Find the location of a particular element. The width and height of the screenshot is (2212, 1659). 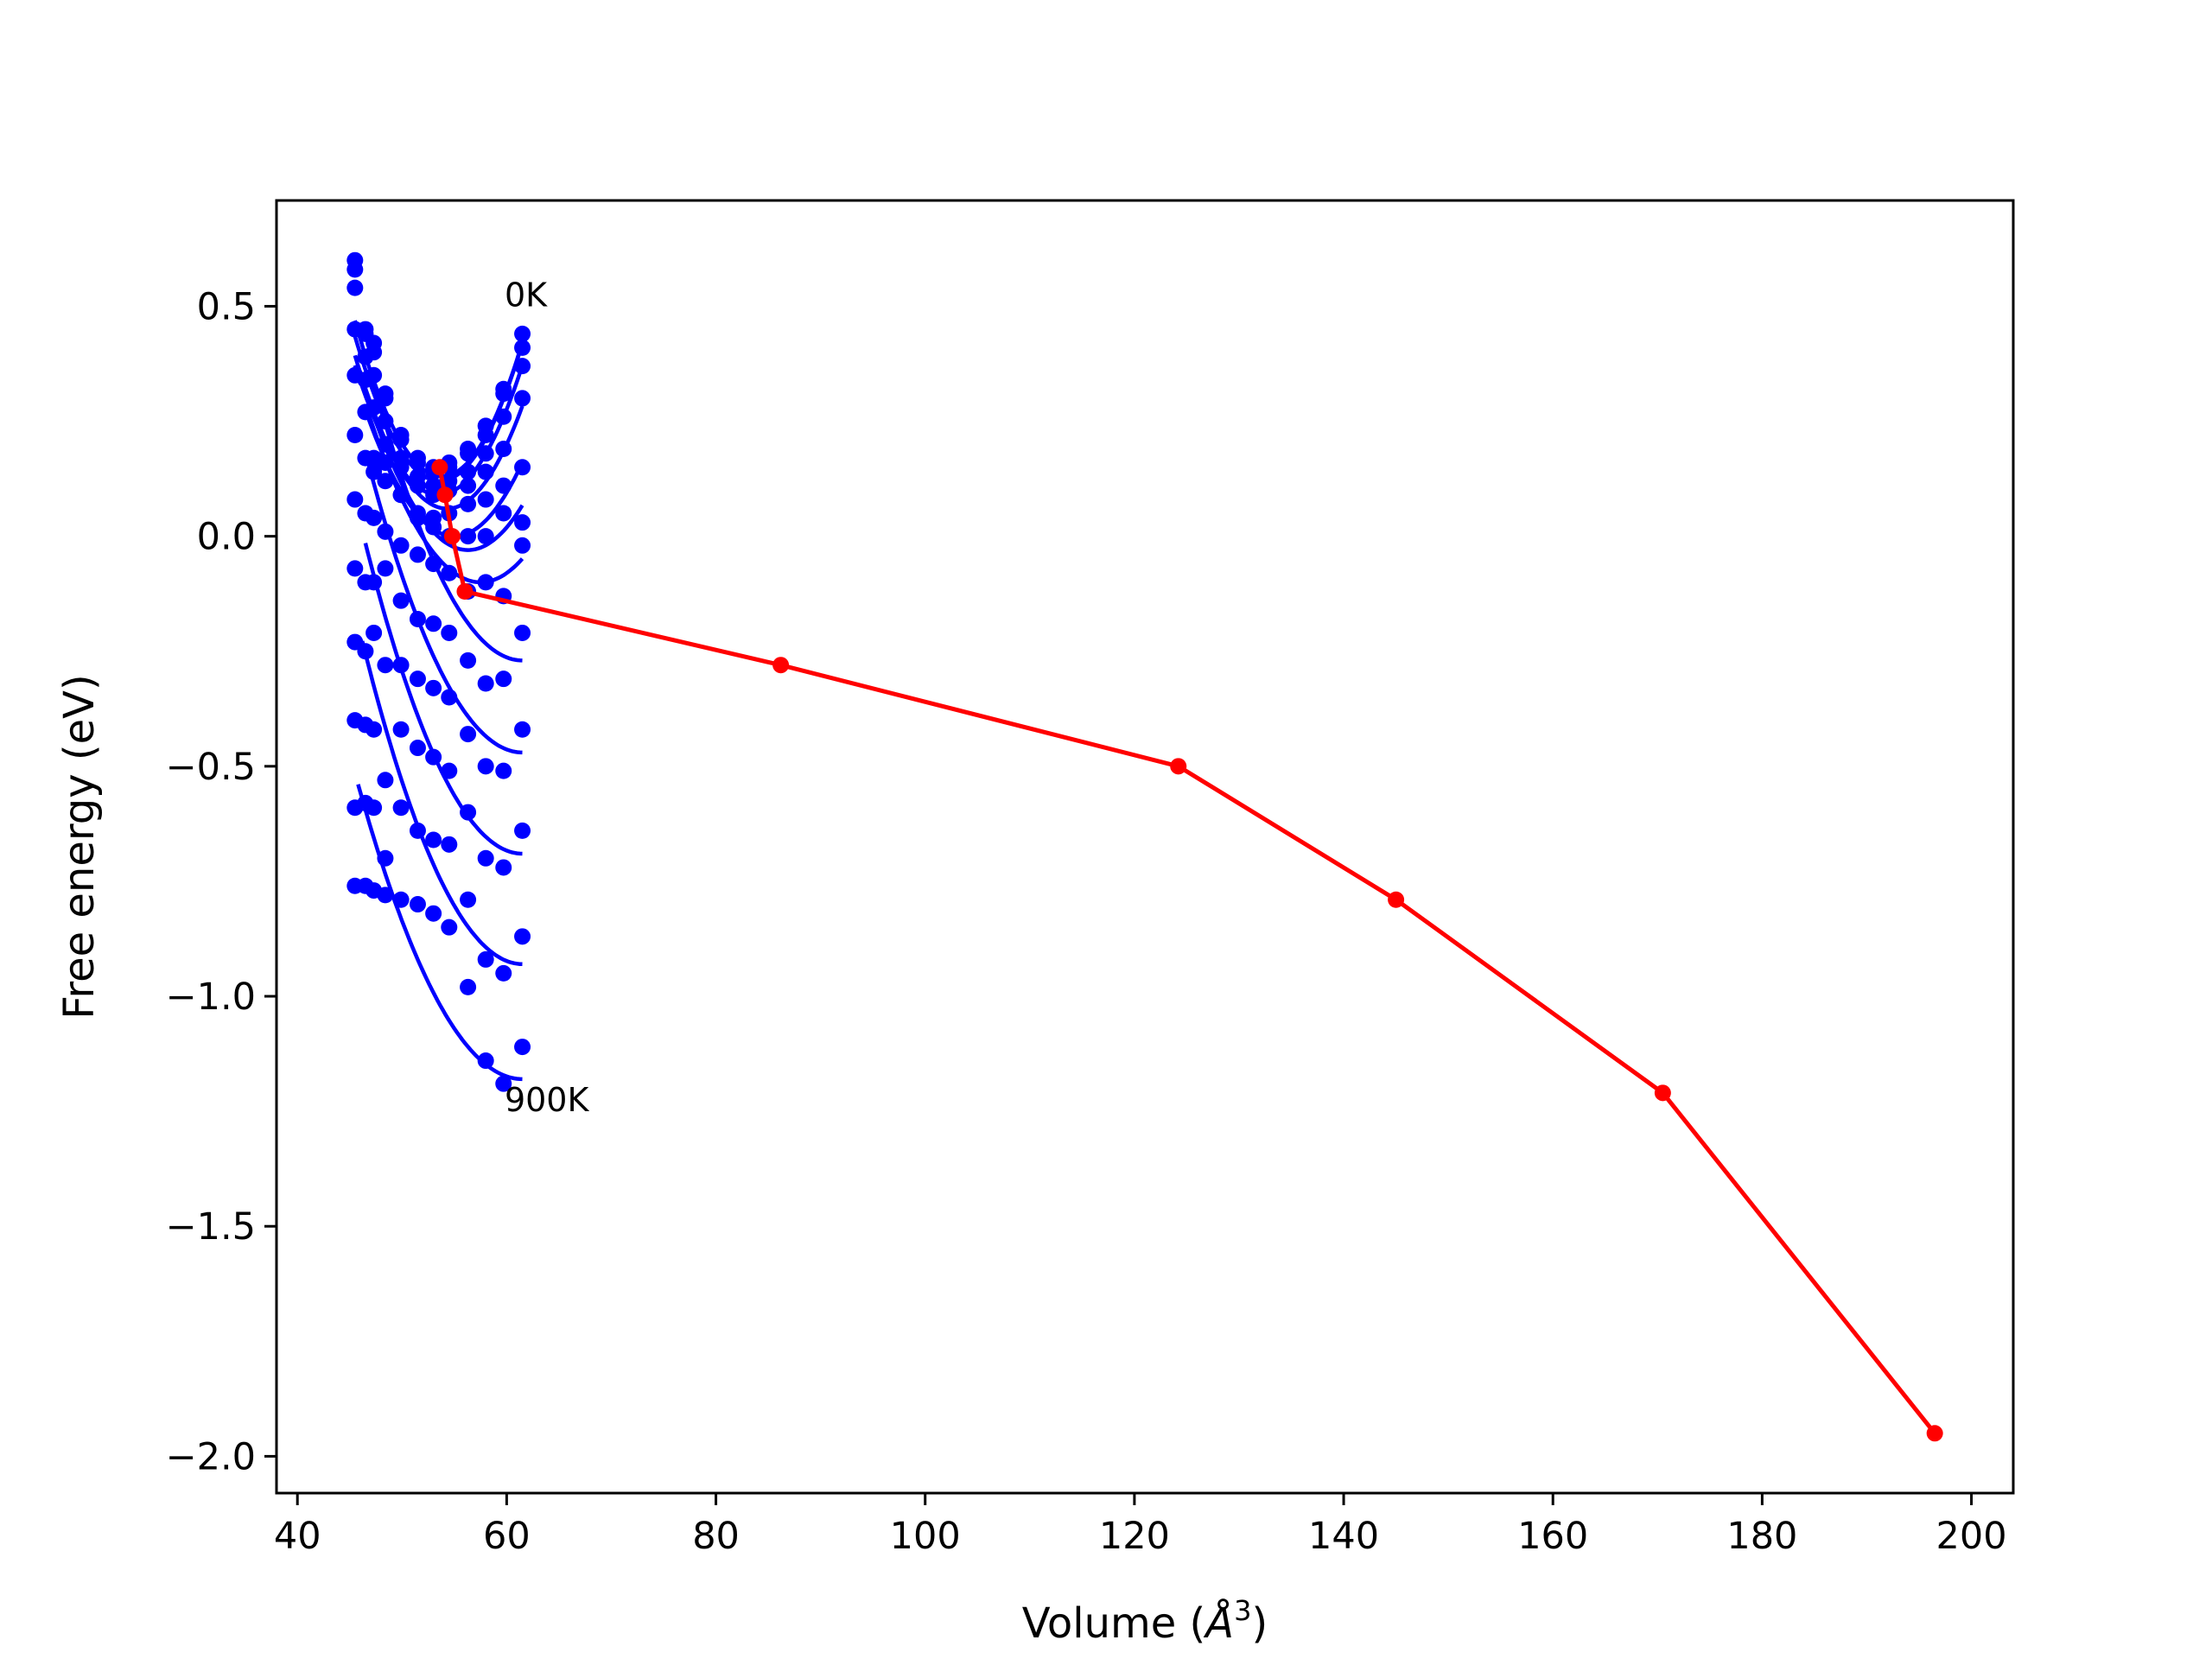

x-tick-label: 120 is located at coordinates (1134, 1536).